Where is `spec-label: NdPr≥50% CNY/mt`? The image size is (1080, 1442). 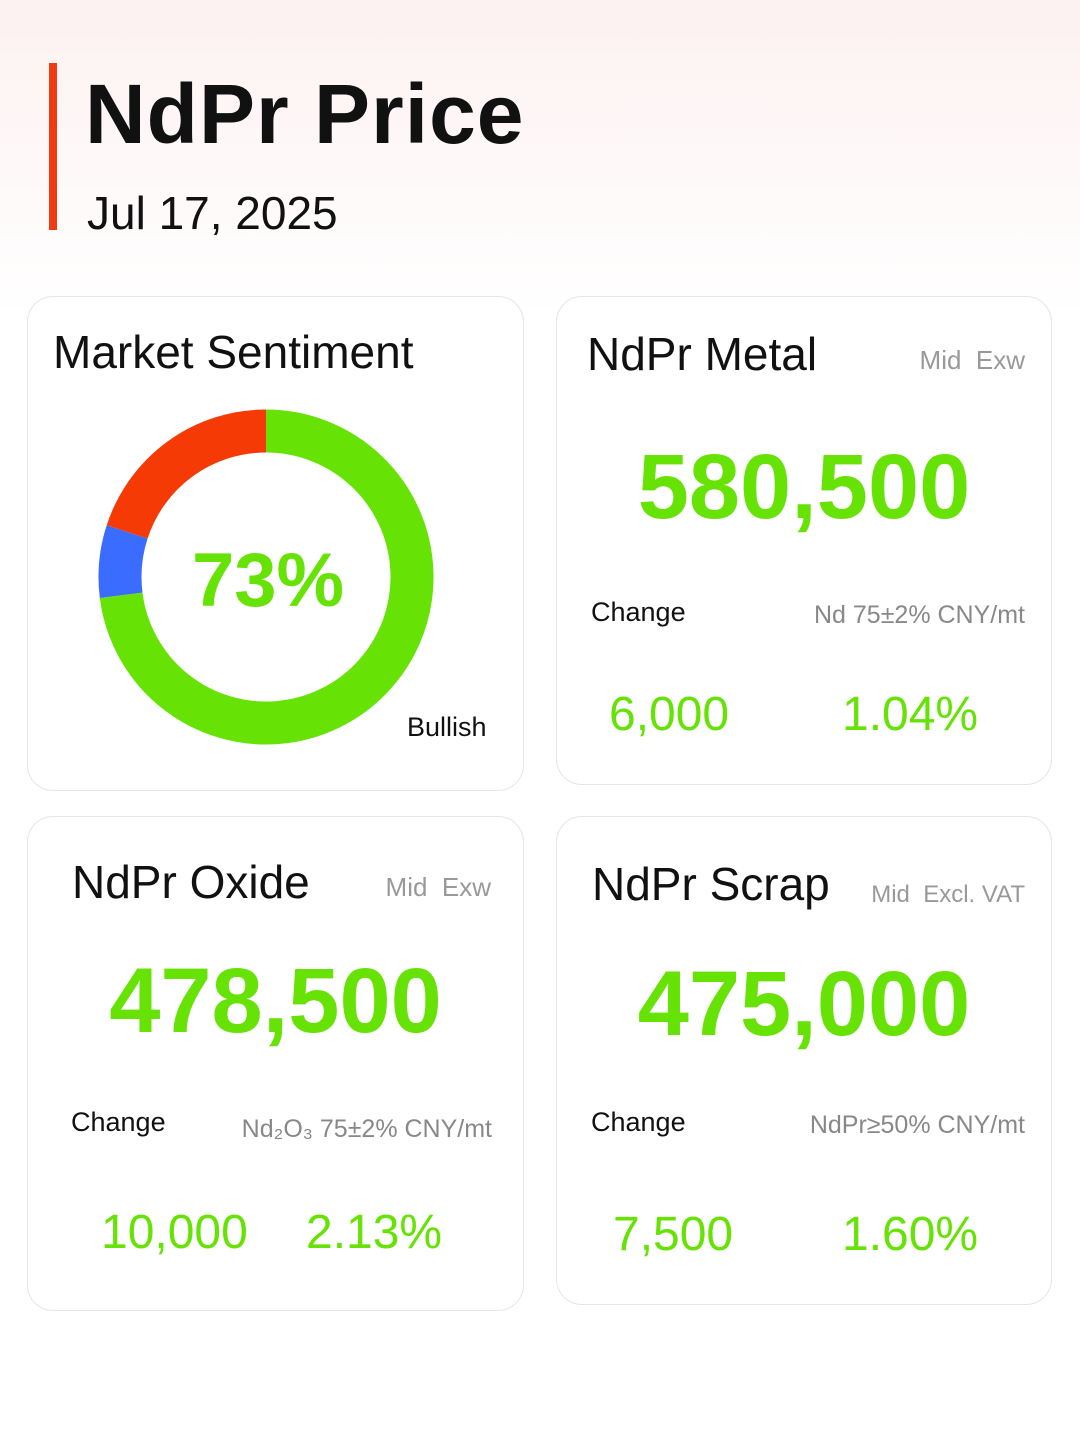
spec-label: NdPr≥50% CNY/mt is located at coordinates (917, 1125).